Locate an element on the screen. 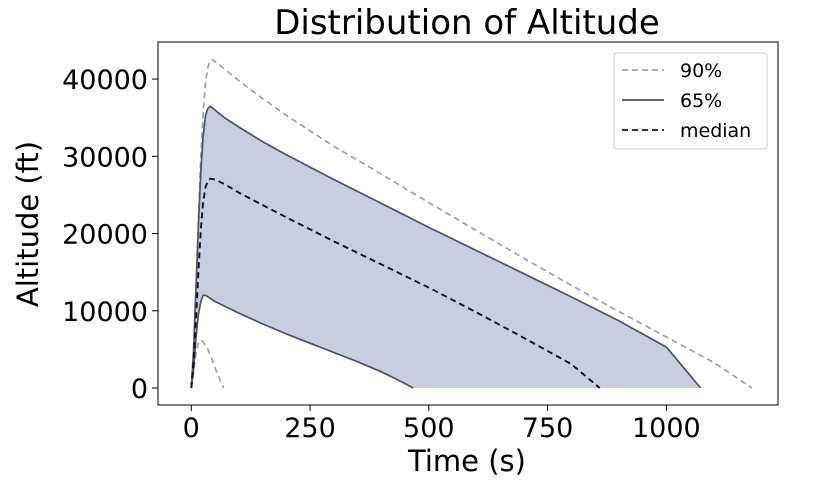 The width and height of the screenshot is (819, 480). y-tick-label: 0 is located at coordinates (139, 389).